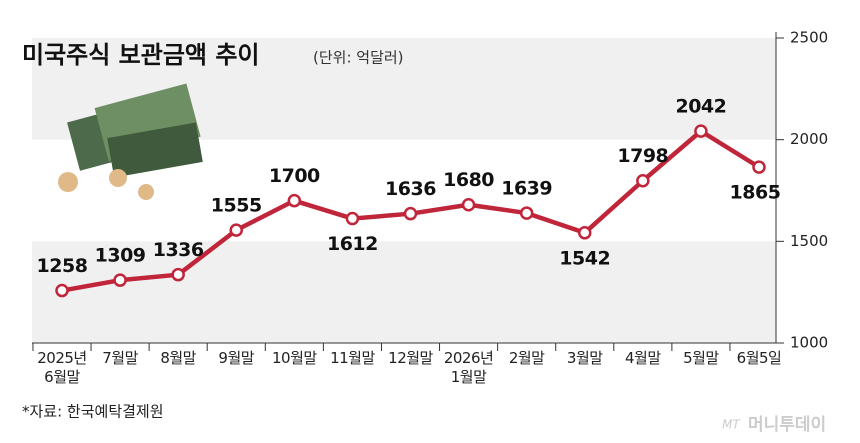 This screenshot has height=443, width=860. Describe the element at coordinates (526, 189) in the screenshot. I see `value-label: 1639` at that location.